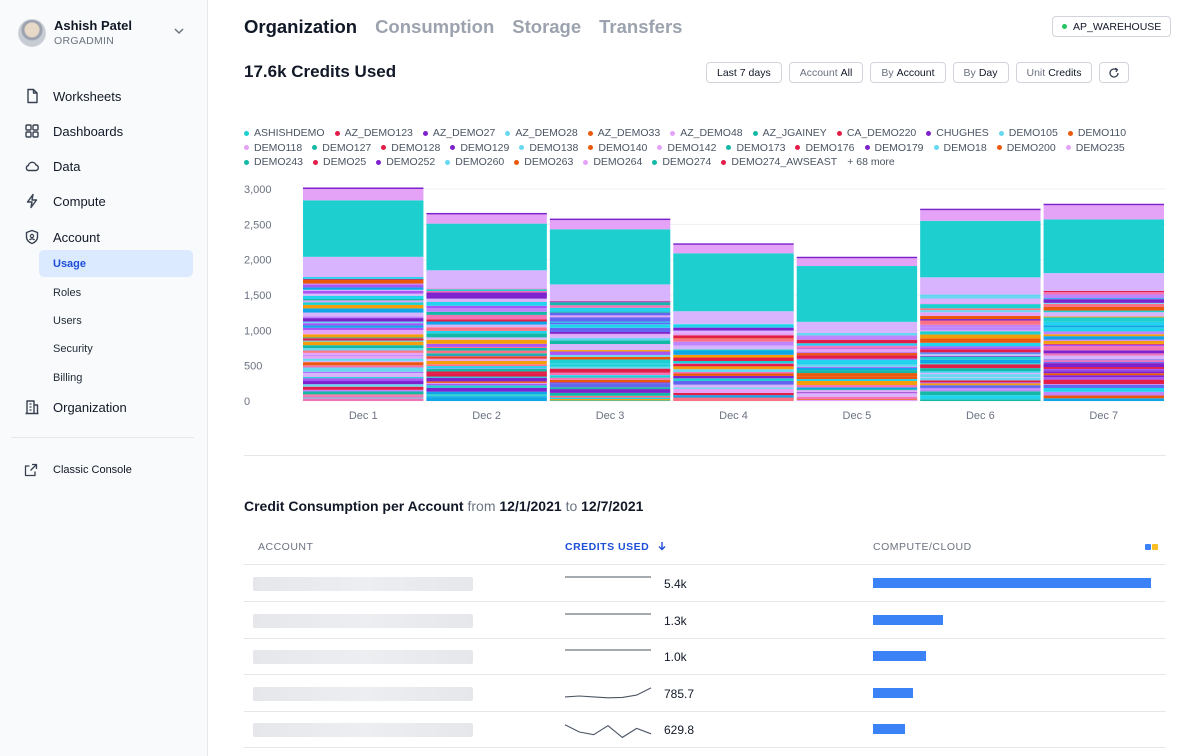 The height and width of the screenshot is (756, 1200). What do you see at coordinates (641, 26) in the screenshot?
I see `tab-transfers: Transfers` at bounding box center [641, 26].